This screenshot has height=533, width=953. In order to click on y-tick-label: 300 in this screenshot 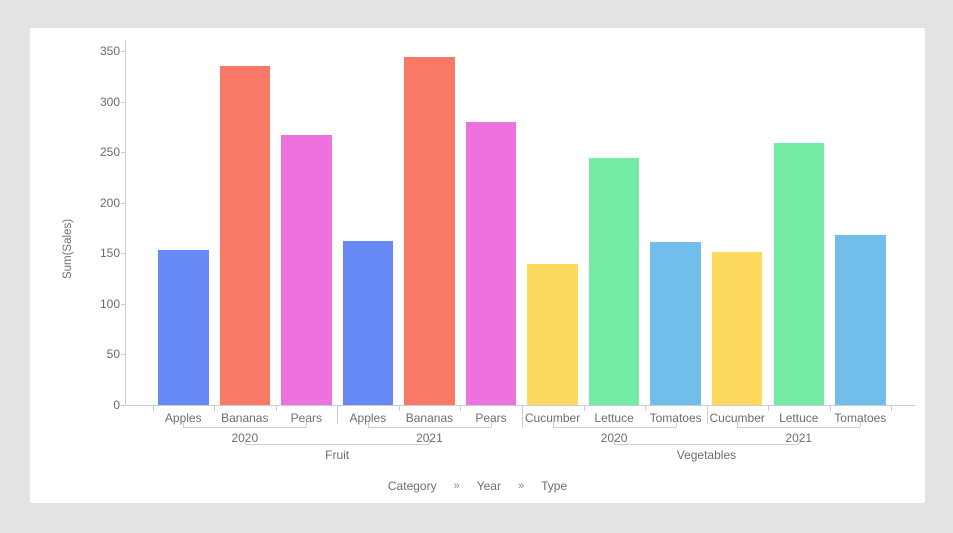, I will do `click(109, 101)`.